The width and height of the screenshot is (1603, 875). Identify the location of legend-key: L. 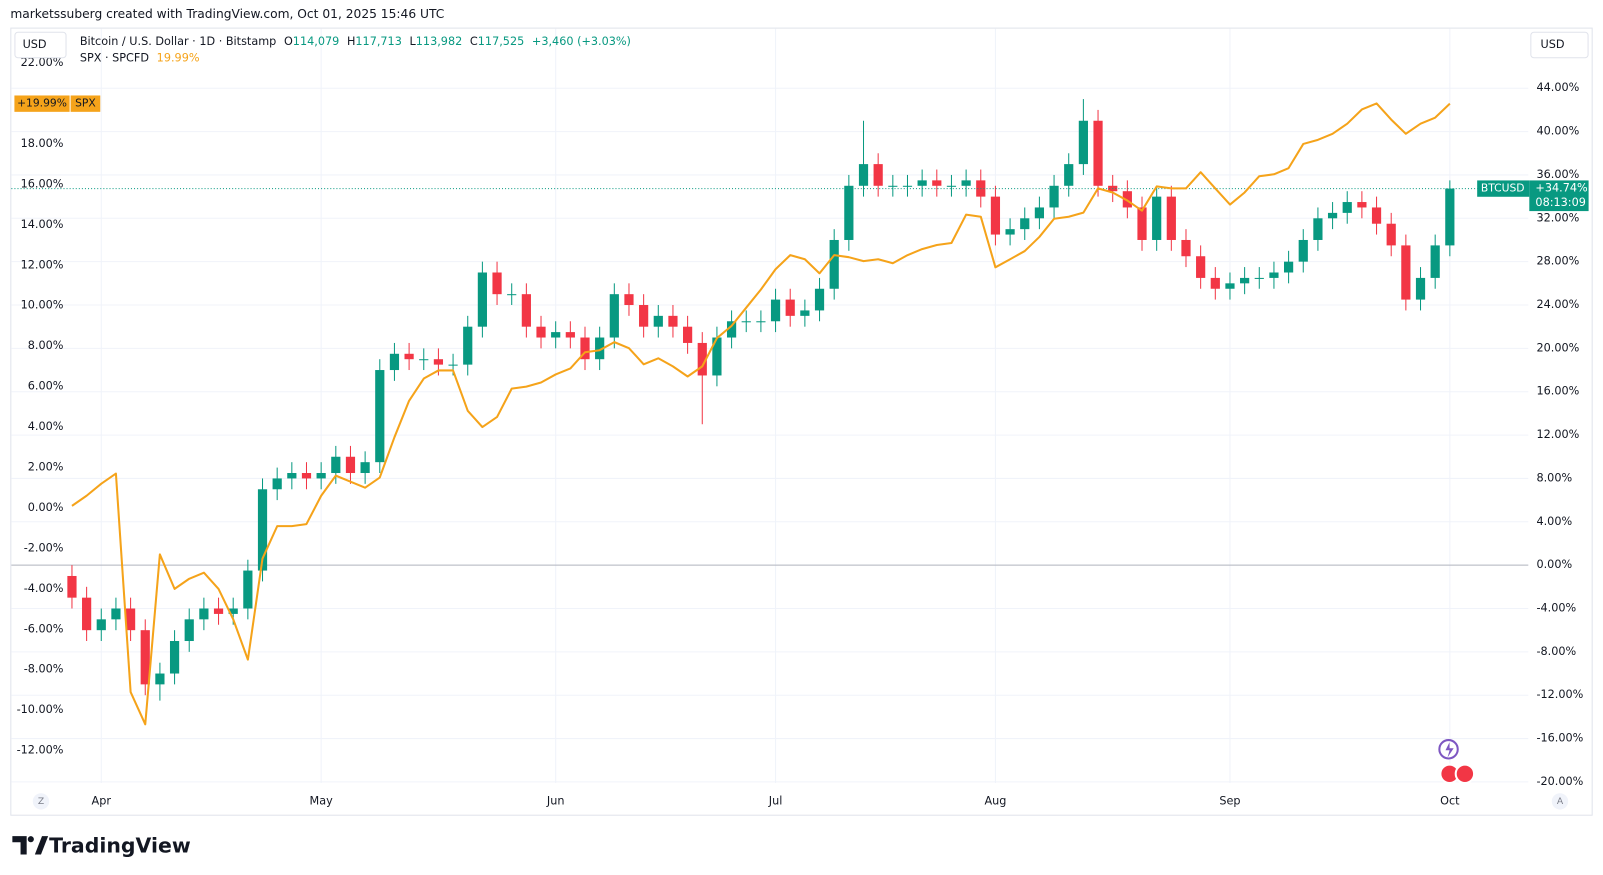
(413, 41).